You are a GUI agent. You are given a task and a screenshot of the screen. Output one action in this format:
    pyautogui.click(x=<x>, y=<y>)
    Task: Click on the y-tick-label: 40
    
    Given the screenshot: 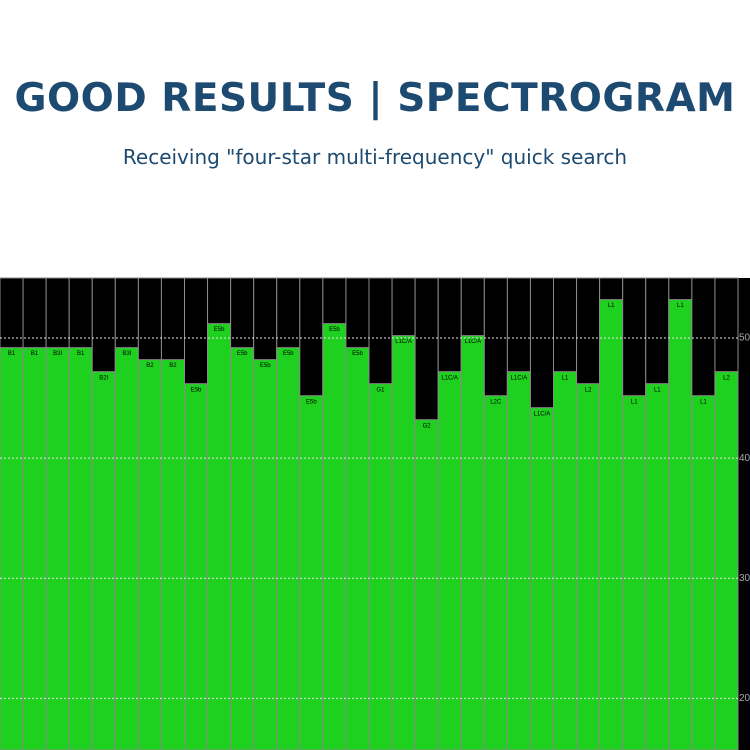 What is the action you would take?
    pyautogui.click(x=744, y=458)
    